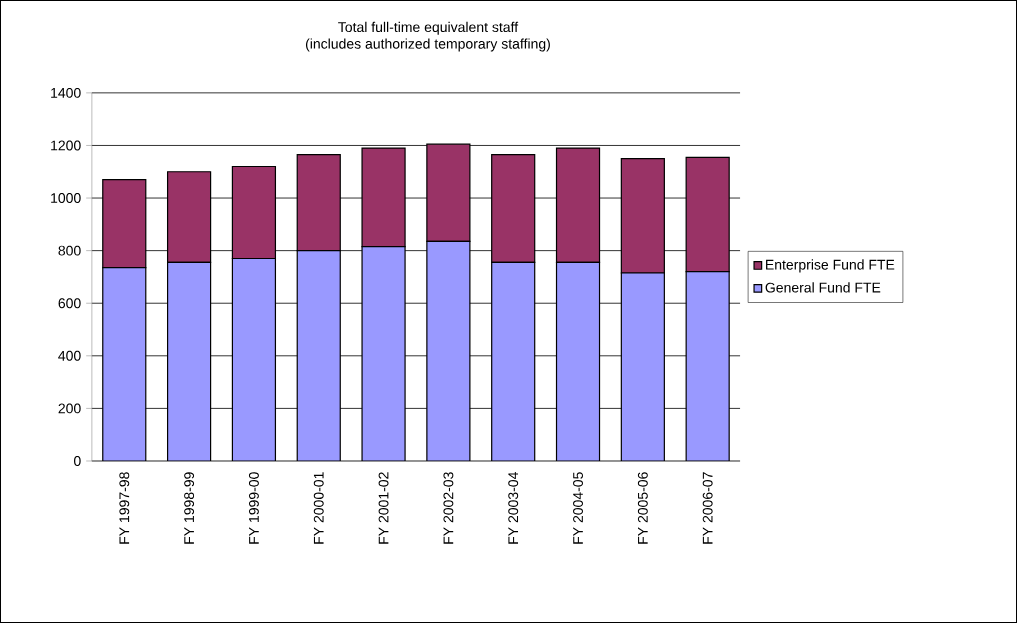  What do you see at coordinates (513, 508) in the screenshot?
I see `x-tick-label: FY 2003-04` at bounding box center [513, 508].